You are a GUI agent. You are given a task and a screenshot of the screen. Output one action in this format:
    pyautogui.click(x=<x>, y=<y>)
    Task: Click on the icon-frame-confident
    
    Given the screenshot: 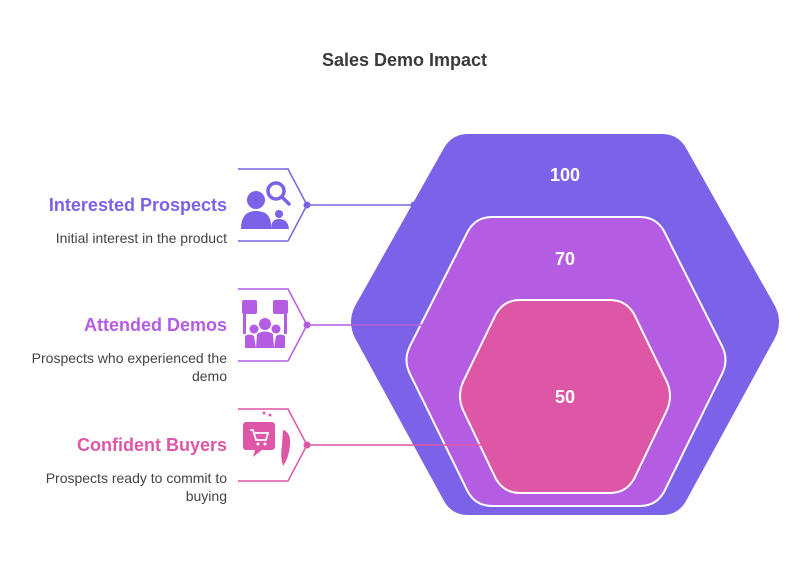 What is the action you would take?
    pyautogui.click(x=273, y=445)
    